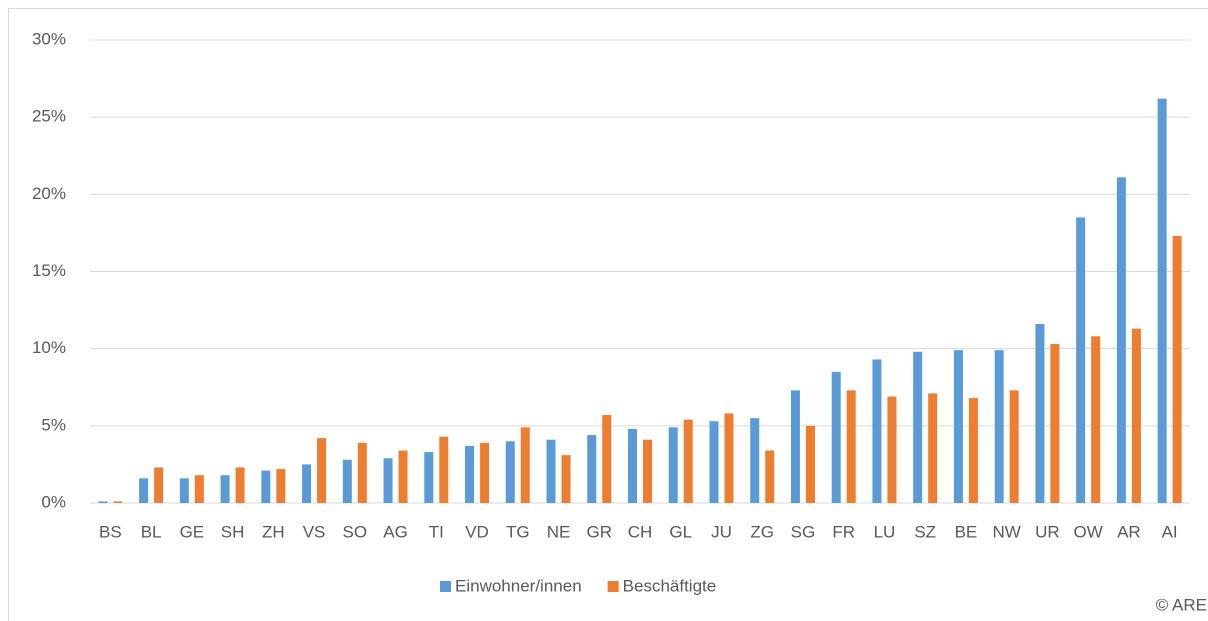  What do you see at coordinates (803, 531) in the screenshot?
I see `x-tick-label: SG` at bounding box center [803, 531].